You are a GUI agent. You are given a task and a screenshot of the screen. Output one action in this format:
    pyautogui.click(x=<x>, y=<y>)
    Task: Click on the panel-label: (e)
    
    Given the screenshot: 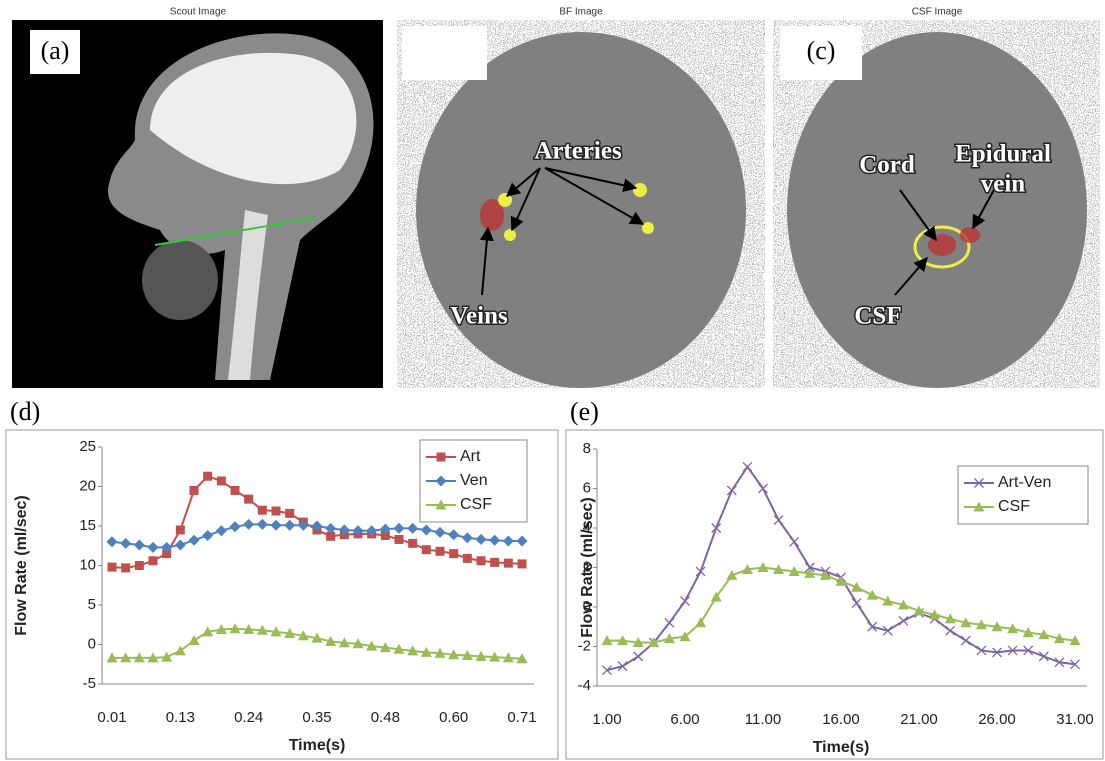 What is the action you would take?
    pyautogui.click(x=584, y=411)
    